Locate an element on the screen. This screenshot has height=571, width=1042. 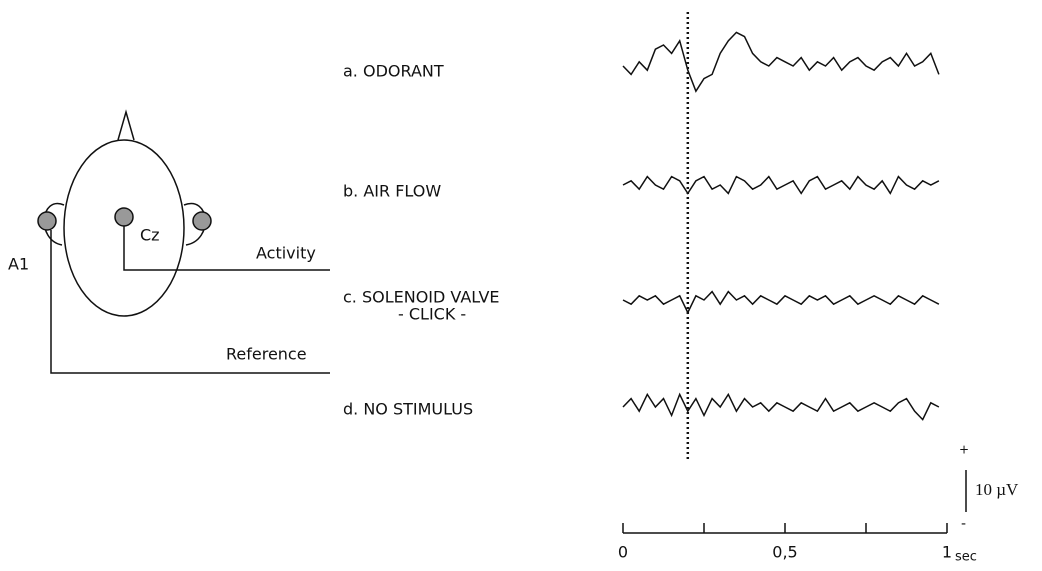
cz-electrode is located at coordinates (124, 217).